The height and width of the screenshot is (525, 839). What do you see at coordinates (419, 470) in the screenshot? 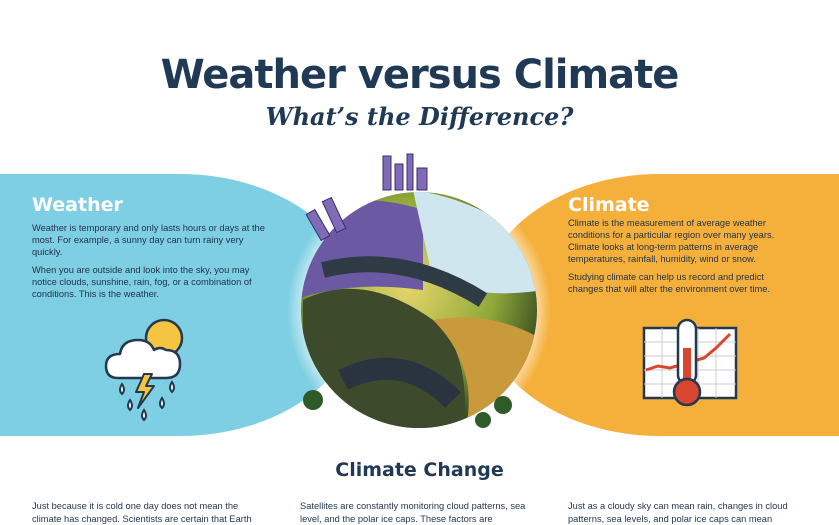
I see `climate-change-heading: Climate Change` at bounding box center [419, 470].